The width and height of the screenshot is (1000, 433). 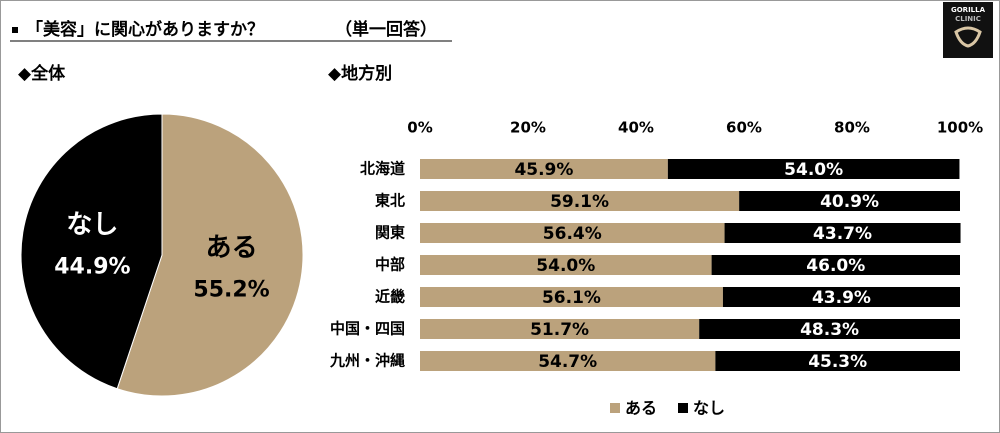 I want to click on pie-value-label: 44.9%, so click(x=92, y=267).